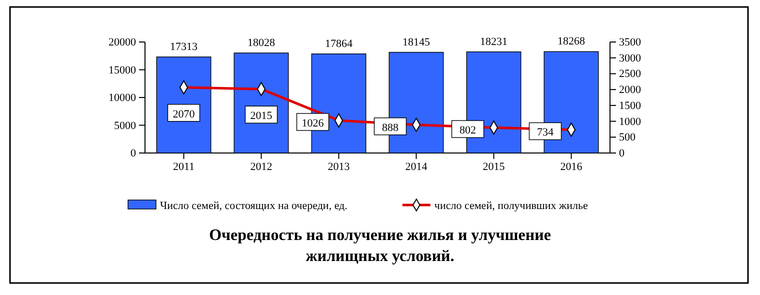 The width and height of the screenshot is (760, 295). Describe the element at coordinates (262, 42) in the screenshot. I see `data-label: 18028` at that location.